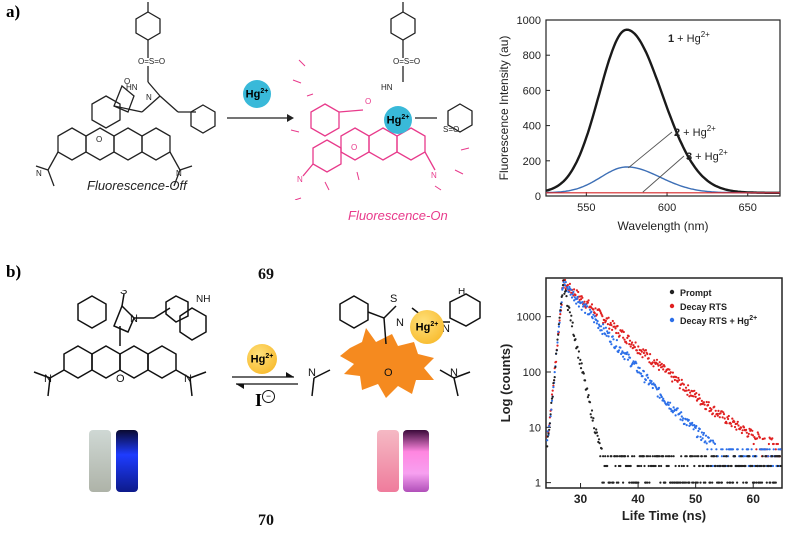 This screenshot has height=536, width=789. Describe the element at coordinates (394, 343) in the screenshot. I see `mercury-complex-structure: S N H N O N N` at that location.